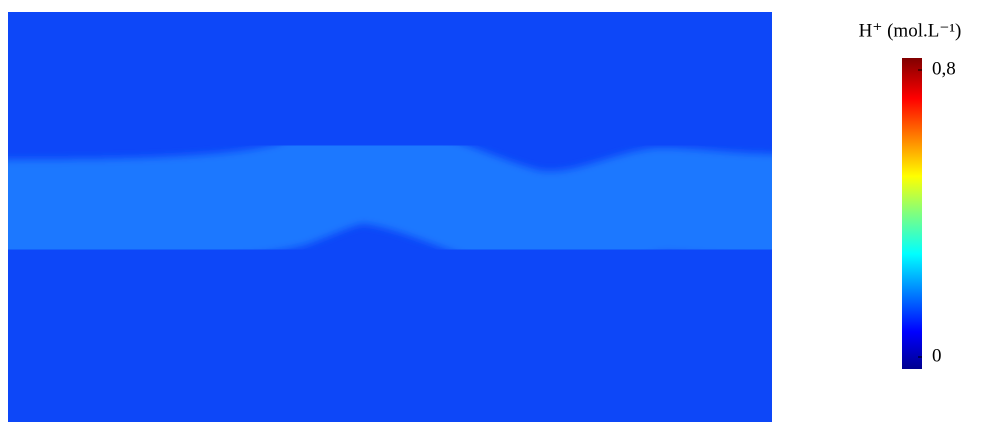  I want to click on colorbar-tick-label: 0, so click(937, 355).